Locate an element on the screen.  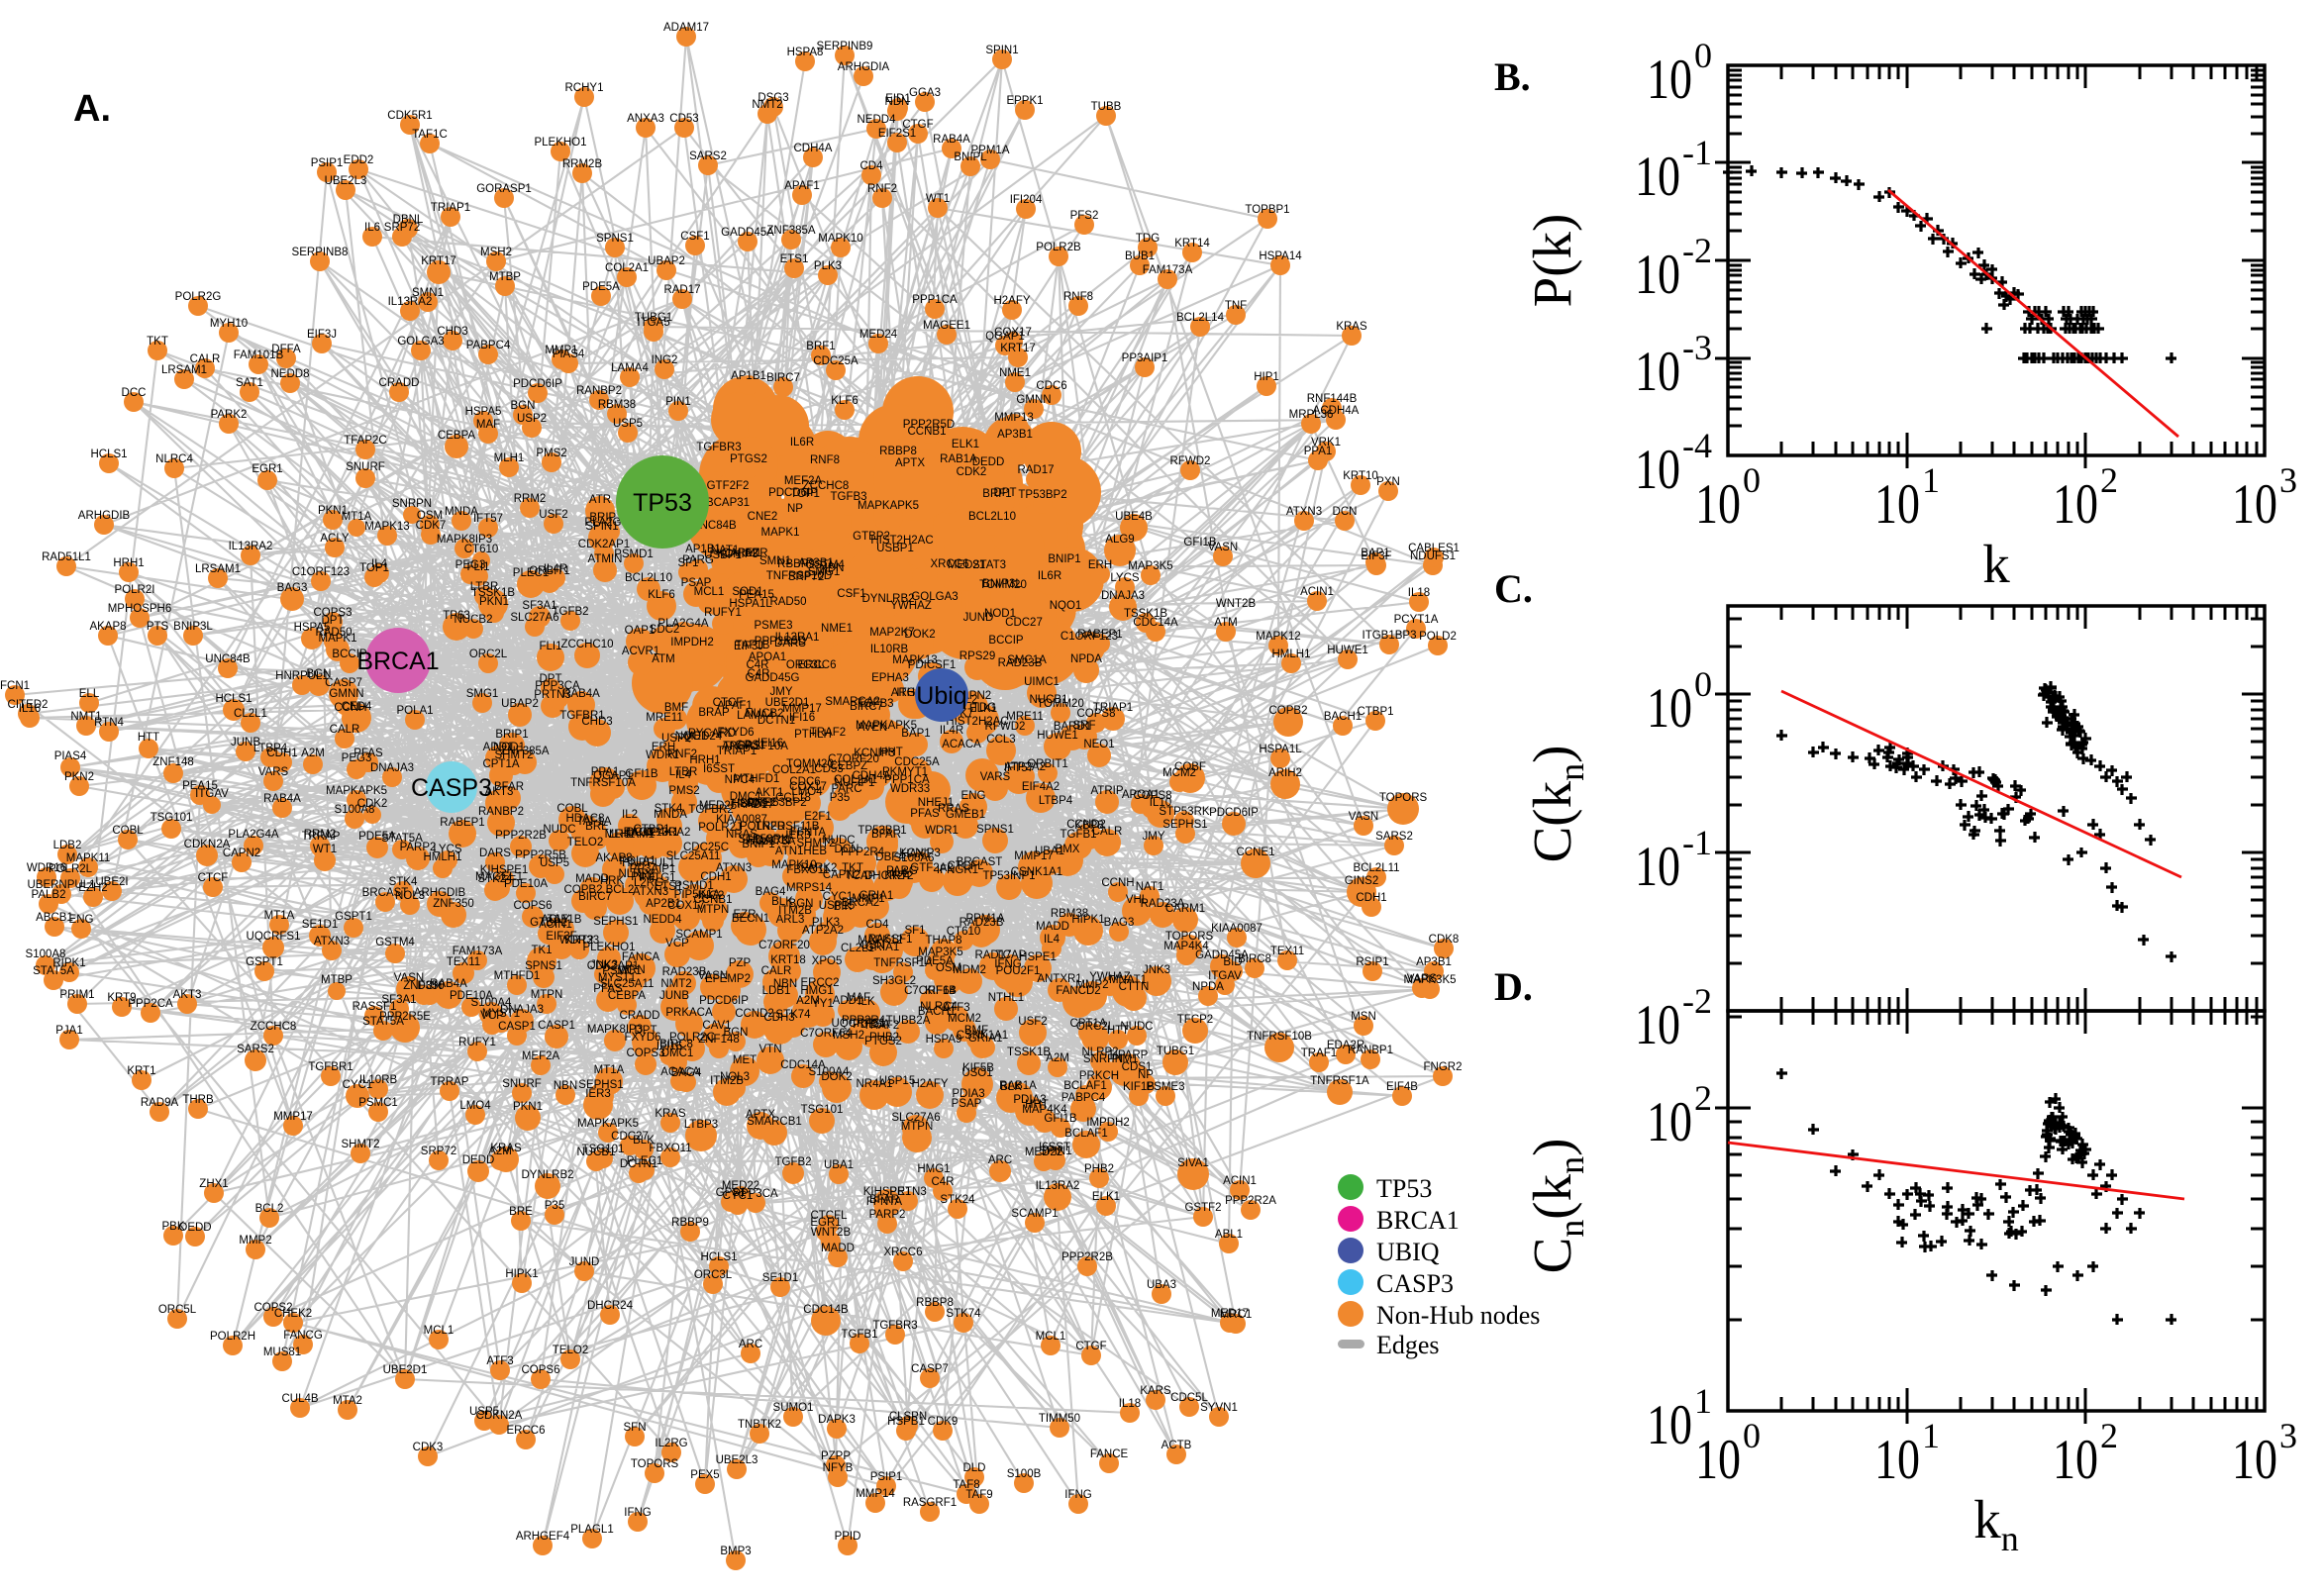
svg-text: MAP2K7 is located at coordinates (891, 633).